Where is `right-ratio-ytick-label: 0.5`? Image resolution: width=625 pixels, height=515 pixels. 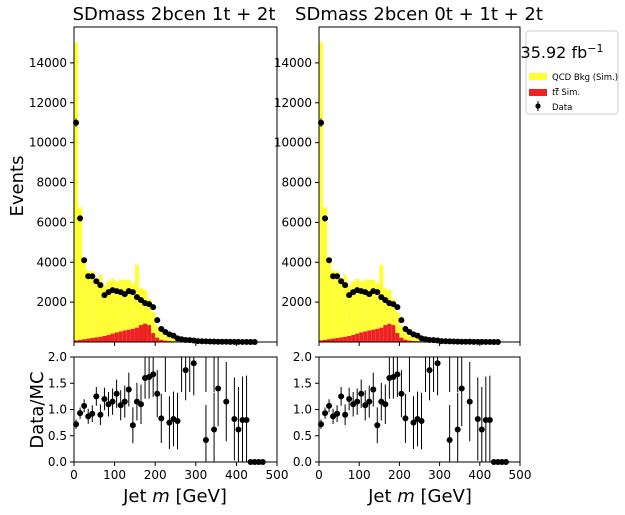
right-ratio-ytick-label: 0.5 is located at coordinates (302, 436).